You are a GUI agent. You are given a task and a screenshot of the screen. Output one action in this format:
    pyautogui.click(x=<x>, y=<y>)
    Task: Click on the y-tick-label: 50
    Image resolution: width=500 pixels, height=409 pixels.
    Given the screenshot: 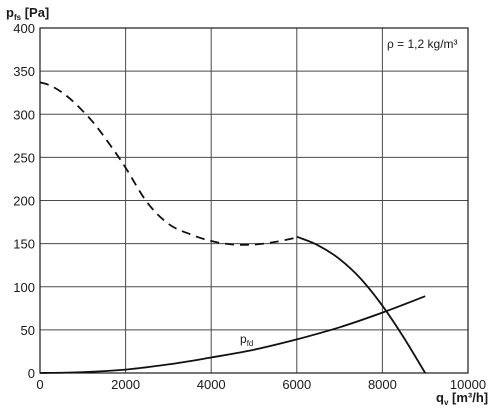 What is the action you would take?
    pyautogui.click(x=28, y=330)
    